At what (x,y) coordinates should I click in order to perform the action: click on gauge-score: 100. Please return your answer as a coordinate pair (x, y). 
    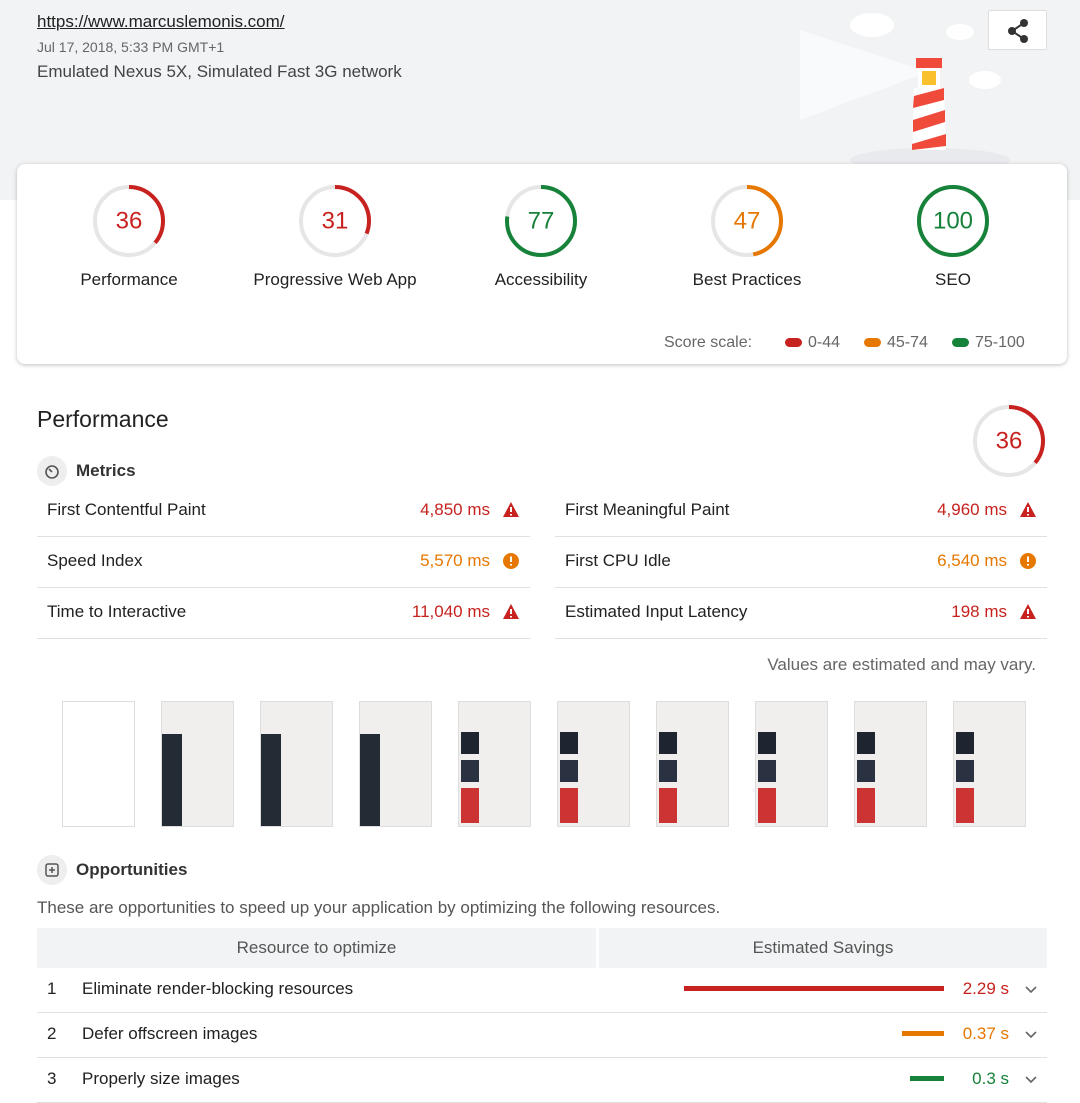
    Looking at the image, I should click on (953, 221).